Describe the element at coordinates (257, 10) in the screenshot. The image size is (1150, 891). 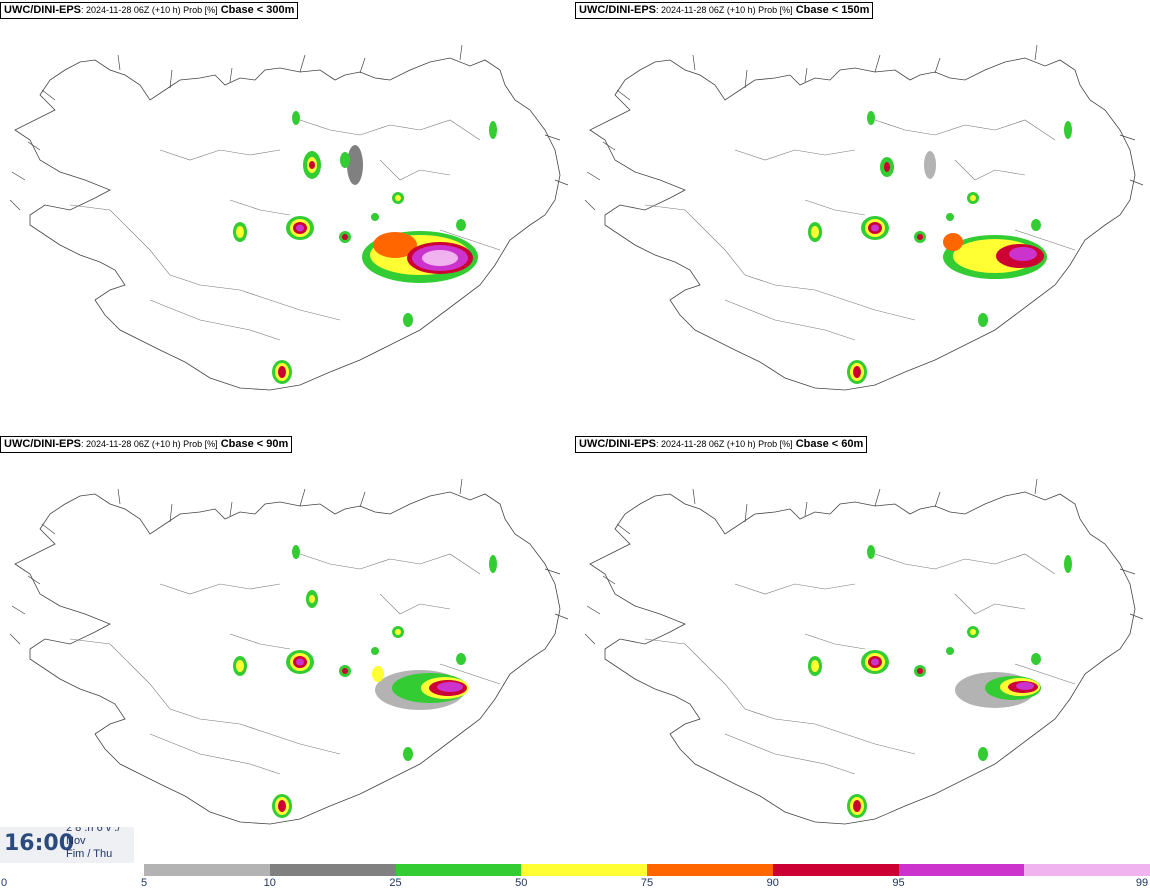
I see `variable-label: Cbase < 300m` at that location.